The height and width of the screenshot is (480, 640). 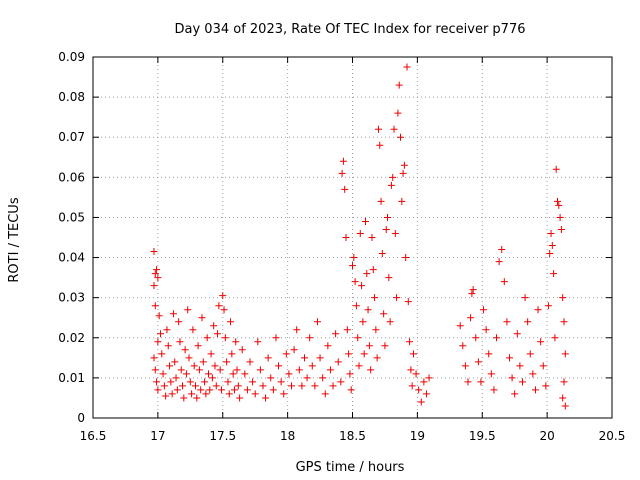 What do you see at coordinates (71, 378) in the screenshot?
I see `y-tick-label: 0.01` at bounding box center [71, 378].